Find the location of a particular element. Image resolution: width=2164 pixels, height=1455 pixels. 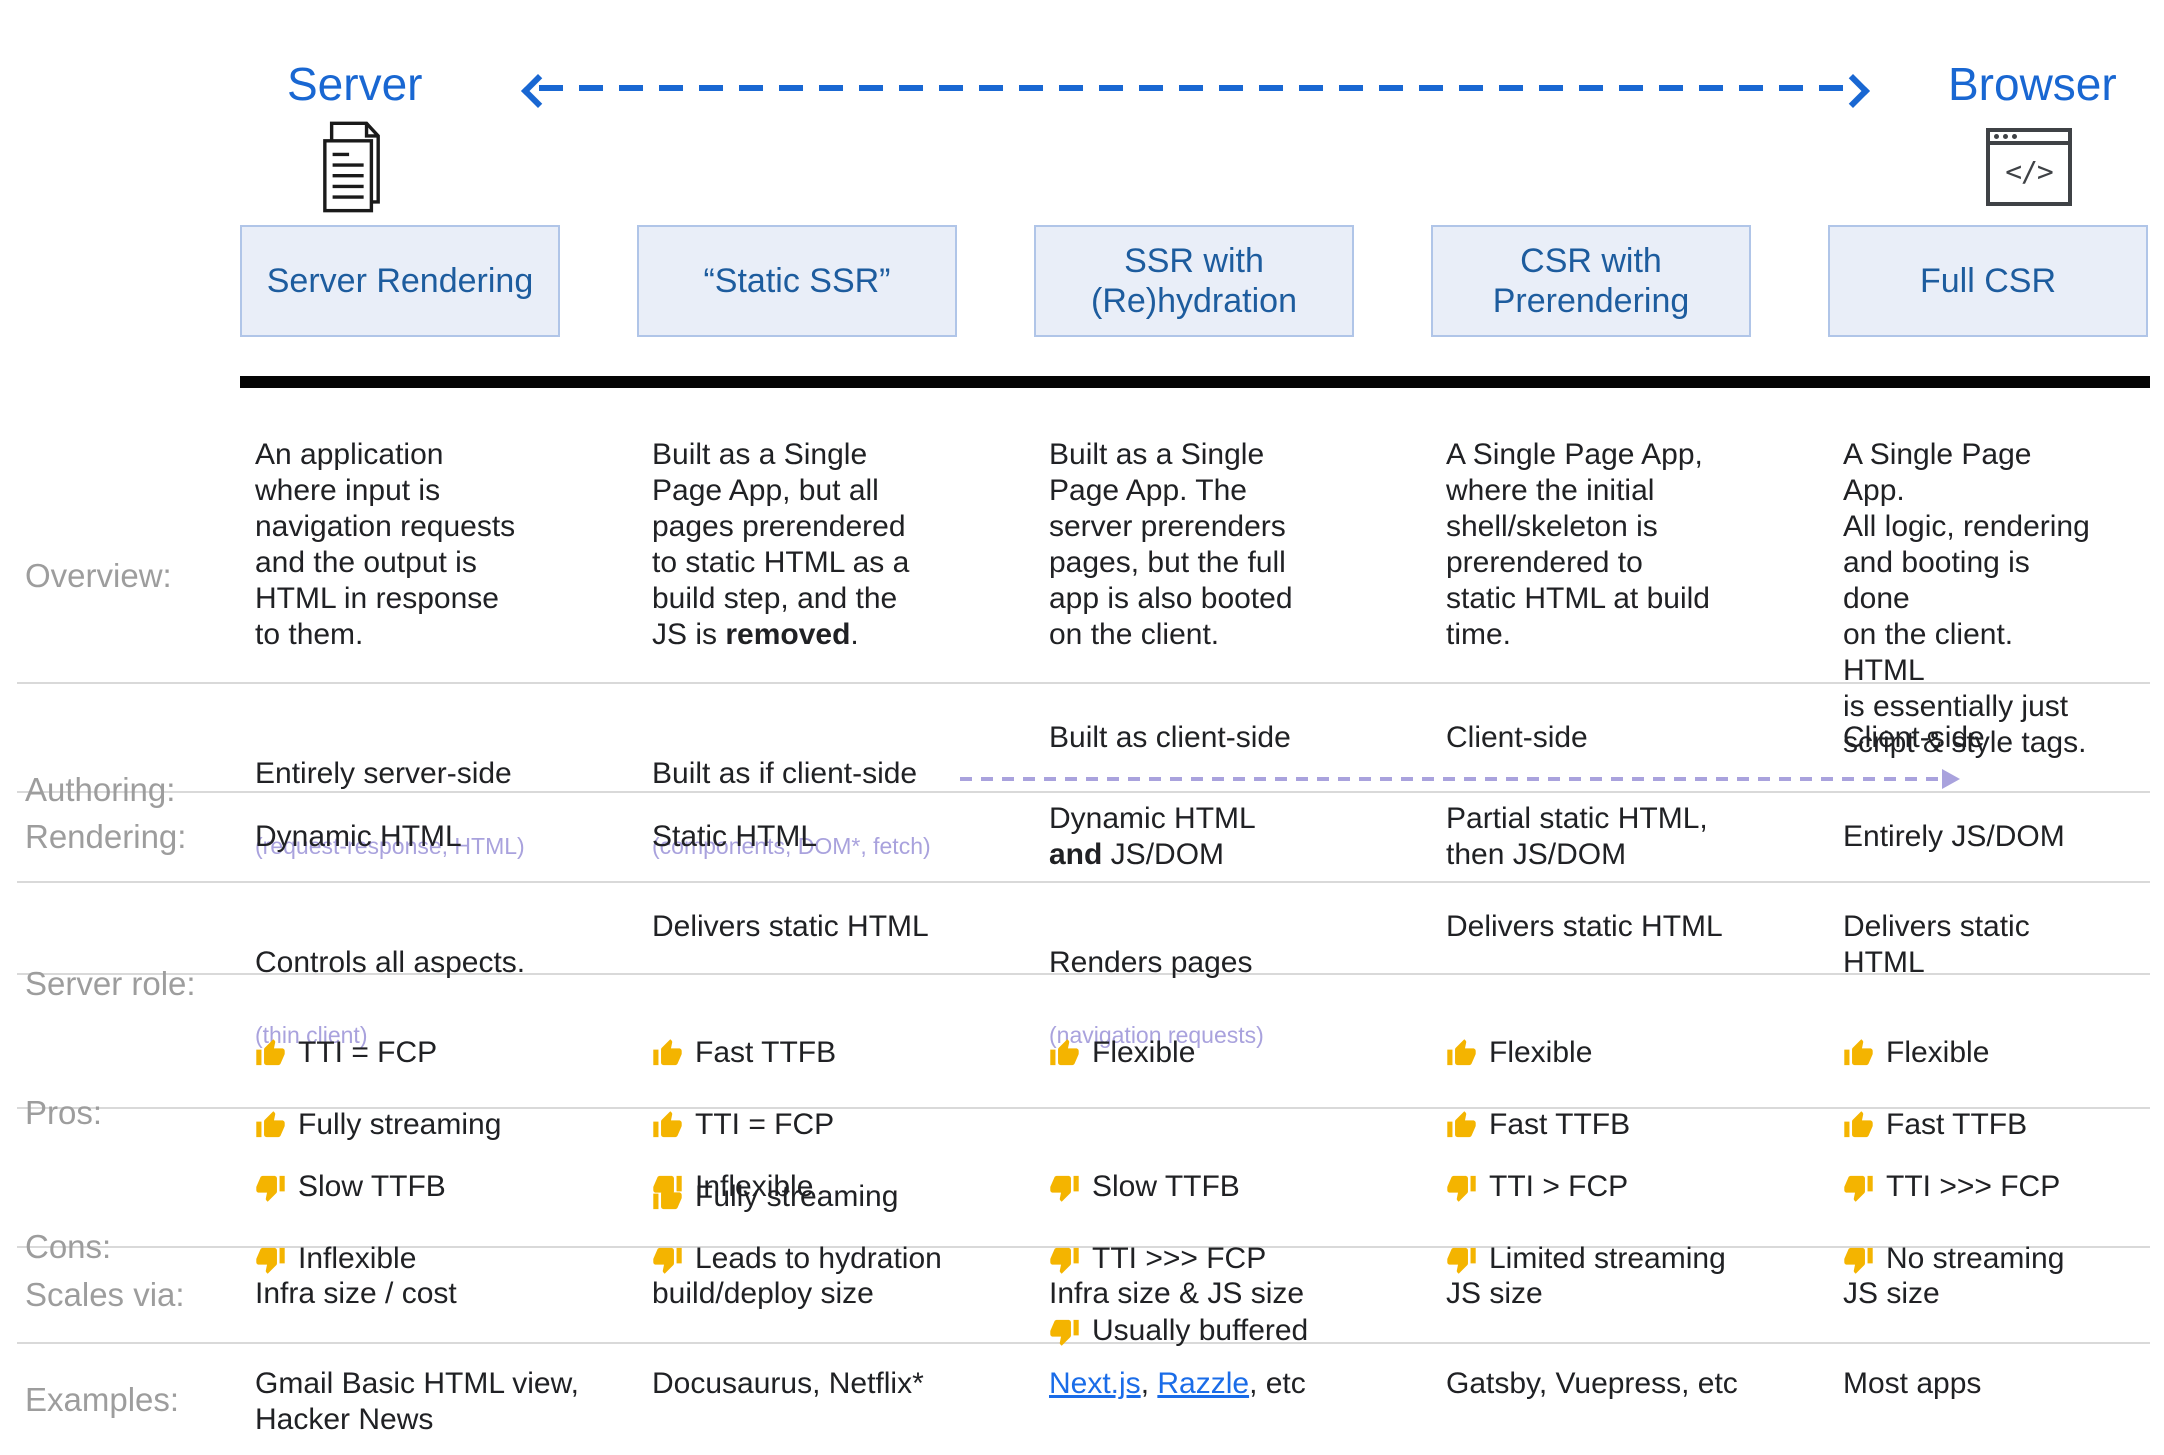

server-pages-icon is located at coordinates (351, 167).